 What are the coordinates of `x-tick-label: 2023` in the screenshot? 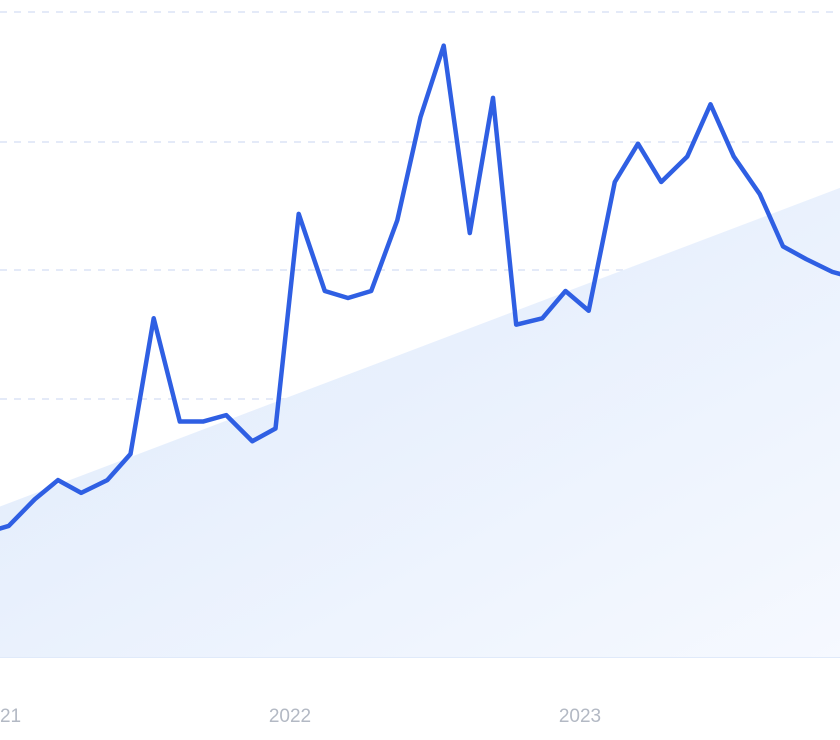 It's located at (580, 716).